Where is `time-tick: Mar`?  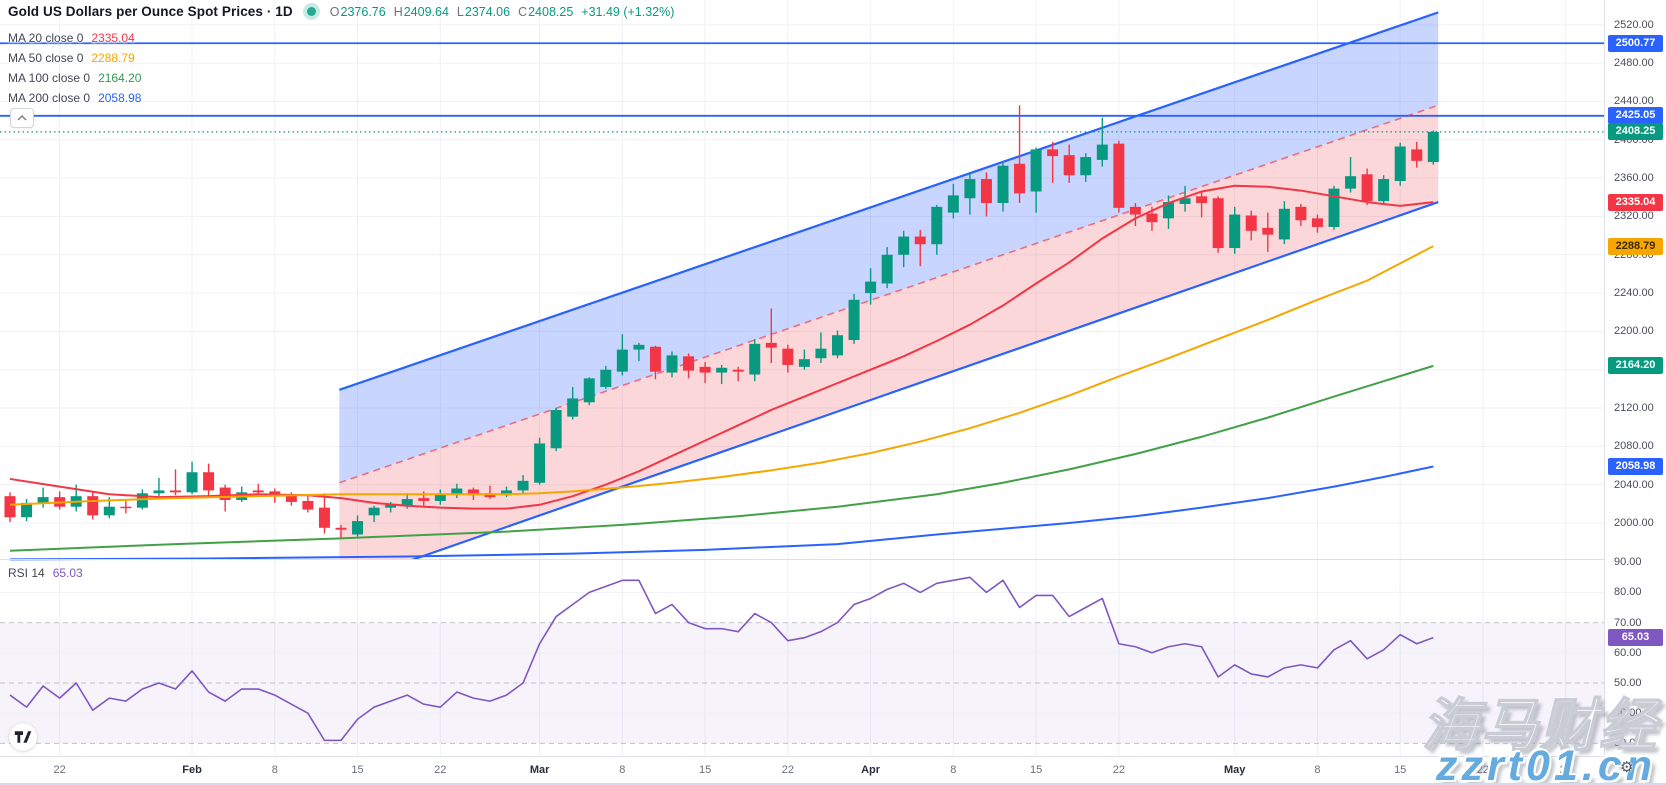
time-tick: Mar is located at coordinates (539, 770).